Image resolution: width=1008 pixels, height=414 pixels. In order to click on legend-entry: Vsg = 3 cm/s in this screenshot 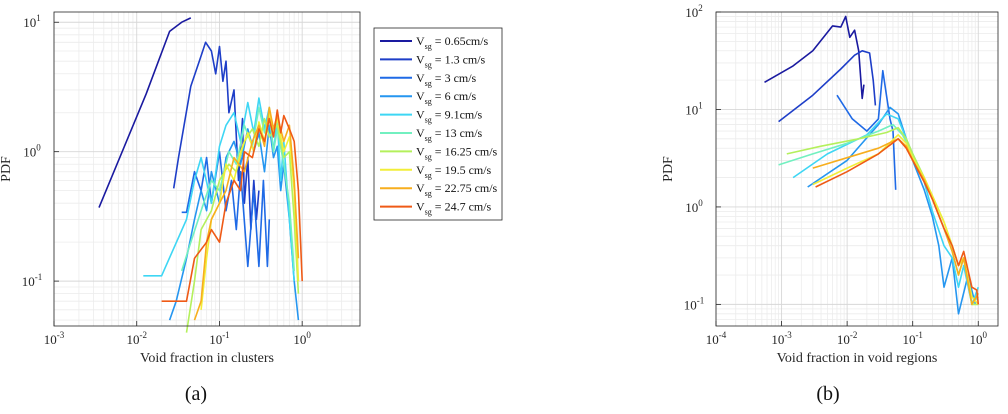, I will do `click(428, 79)`.